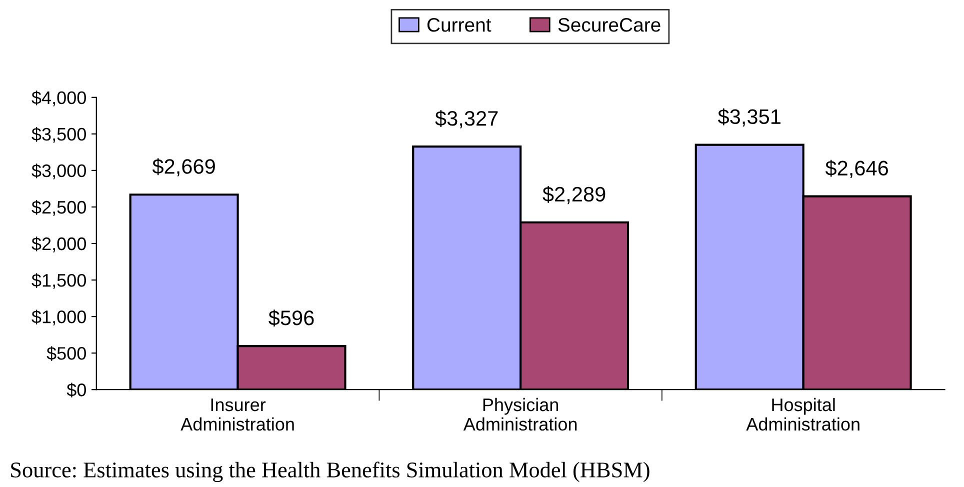  I want to click on y-tick-label: $0, so click(76, 390).